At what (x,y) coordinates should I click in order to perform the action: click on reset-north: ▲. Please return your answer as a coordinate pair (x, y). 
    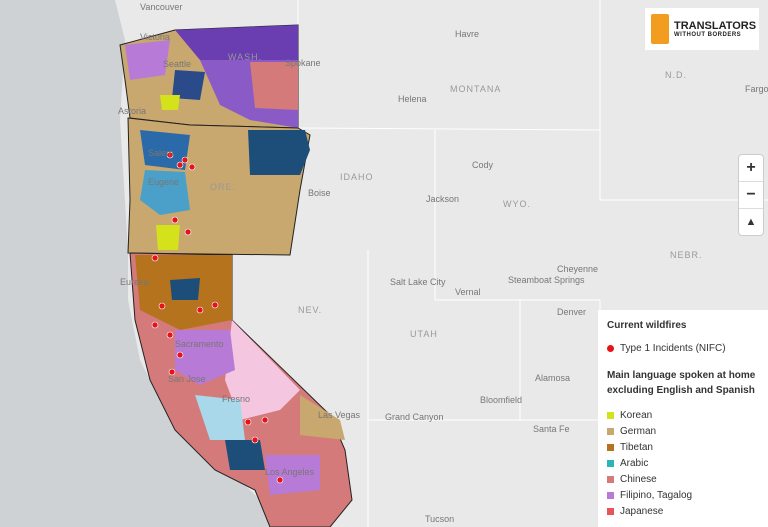
    Looking at the image, I should click on (751, 222).